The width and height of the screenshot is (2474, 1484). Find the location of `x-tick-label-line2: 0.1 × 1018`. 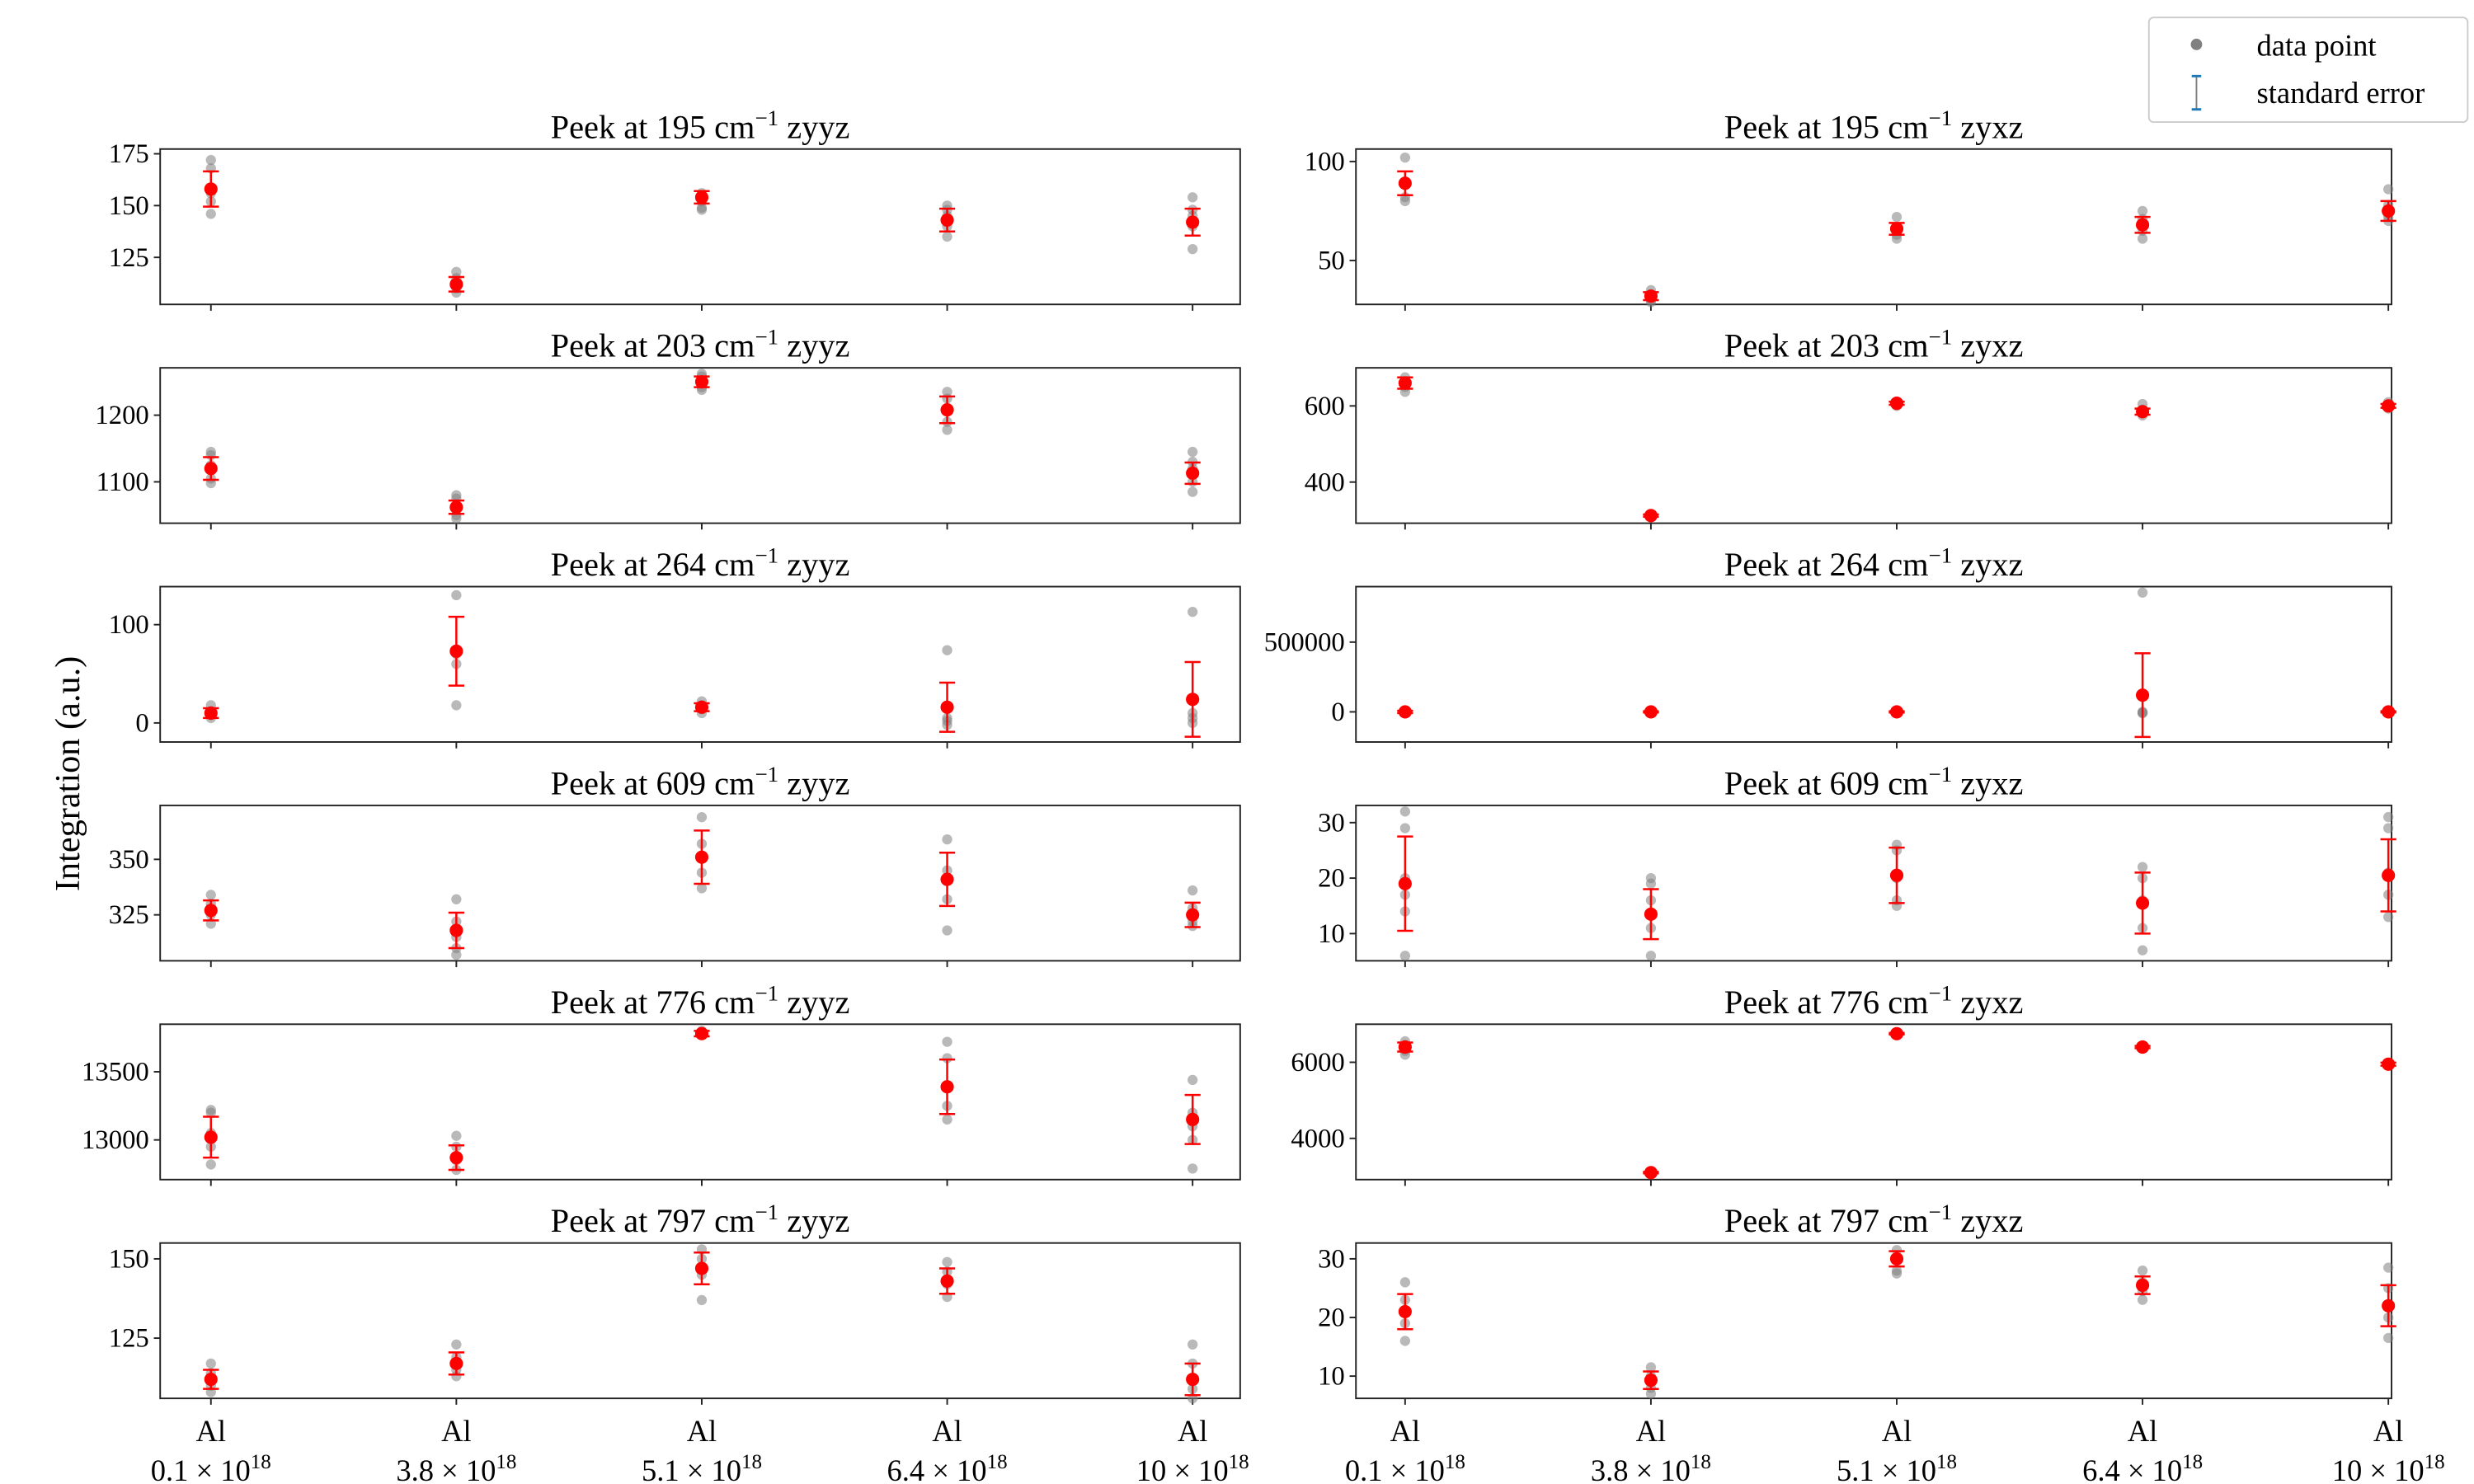

x-tick-label-line2: 0.1 × 1018 is located at coordinates (1405, 1467).